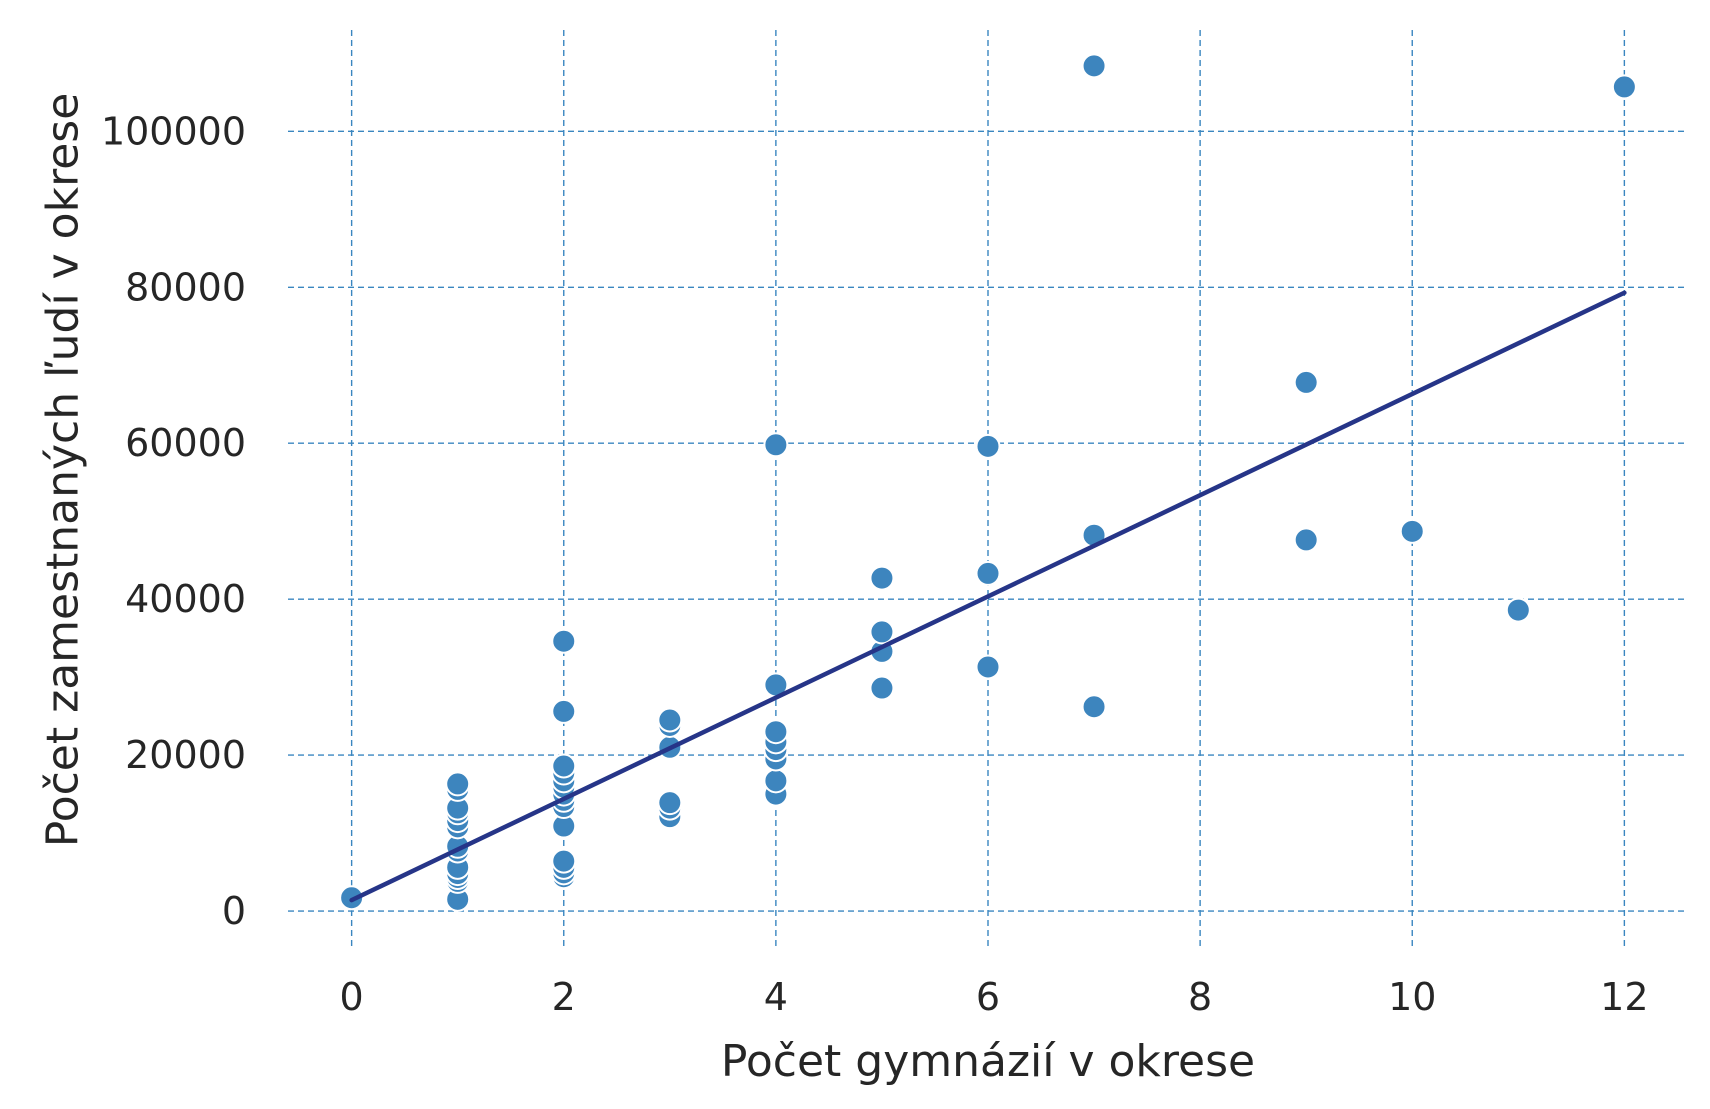 The width and height of the screenshot is (1710, 1109). I want to click on y-tick-label: 40000, so click(185, 599).